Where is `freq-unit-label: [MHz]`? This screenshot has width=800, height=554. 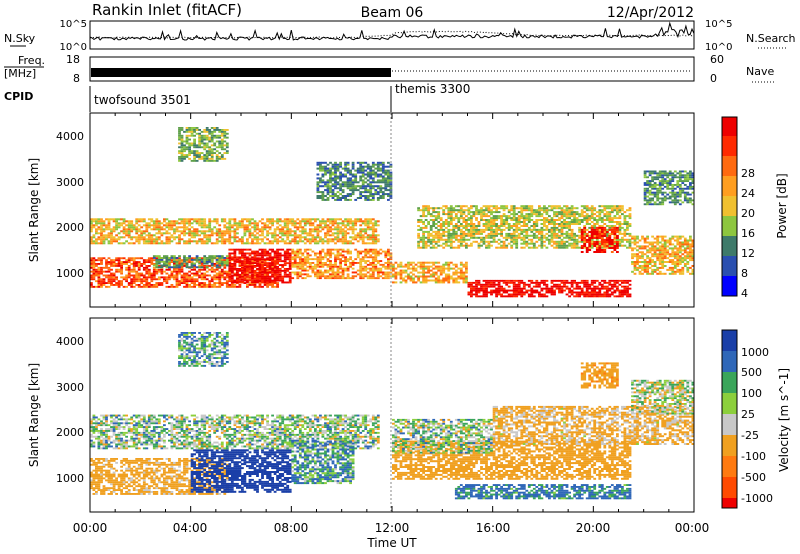
freq-unit-label: [MHz] is located at coordinates (20, 73).